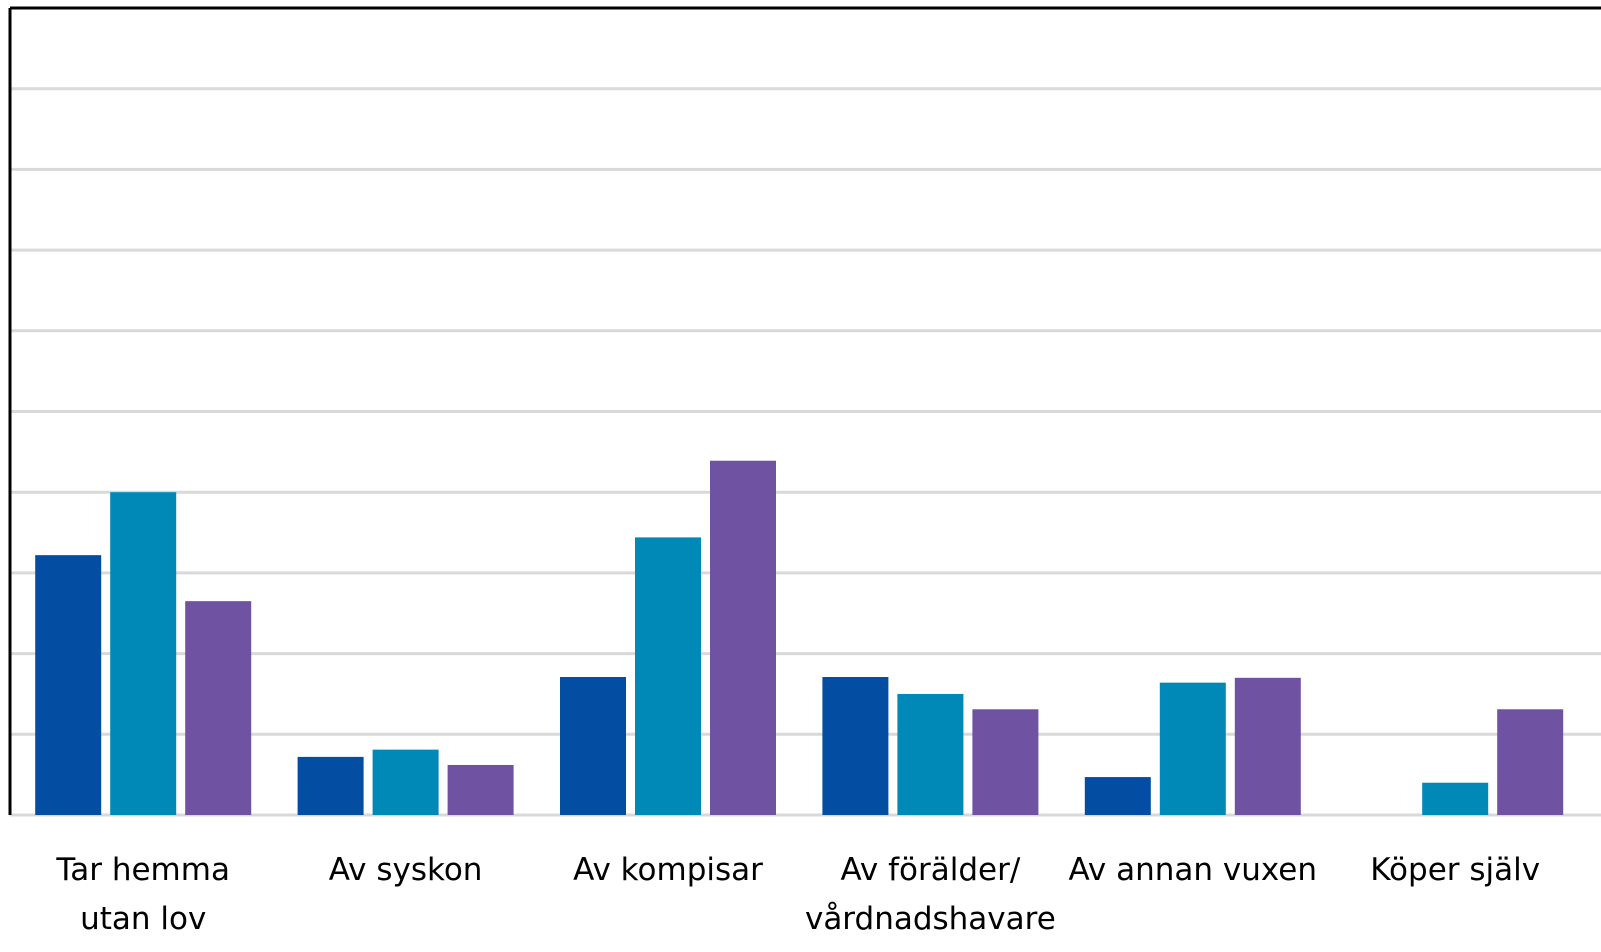 The image size is (1601, 952). Describe the element at coordinates (143, 894) in the screenshot. I see `x-tick-label: Tar hemma utan lov` at that location.